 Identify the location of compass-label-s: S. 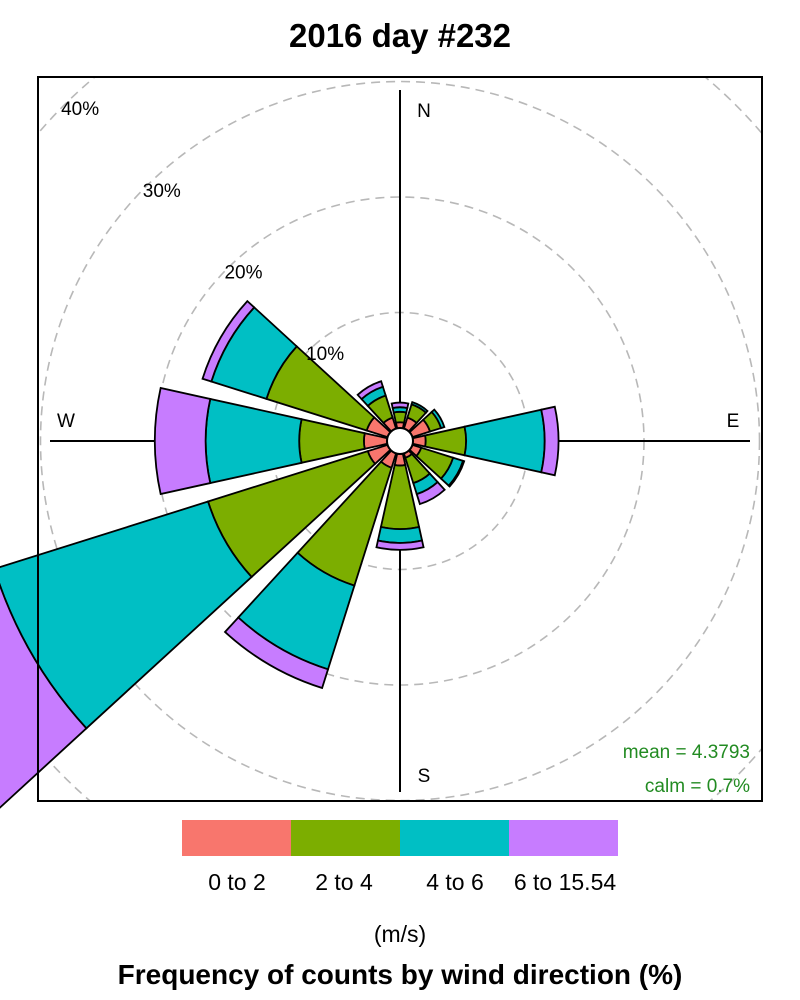
(424, 776).